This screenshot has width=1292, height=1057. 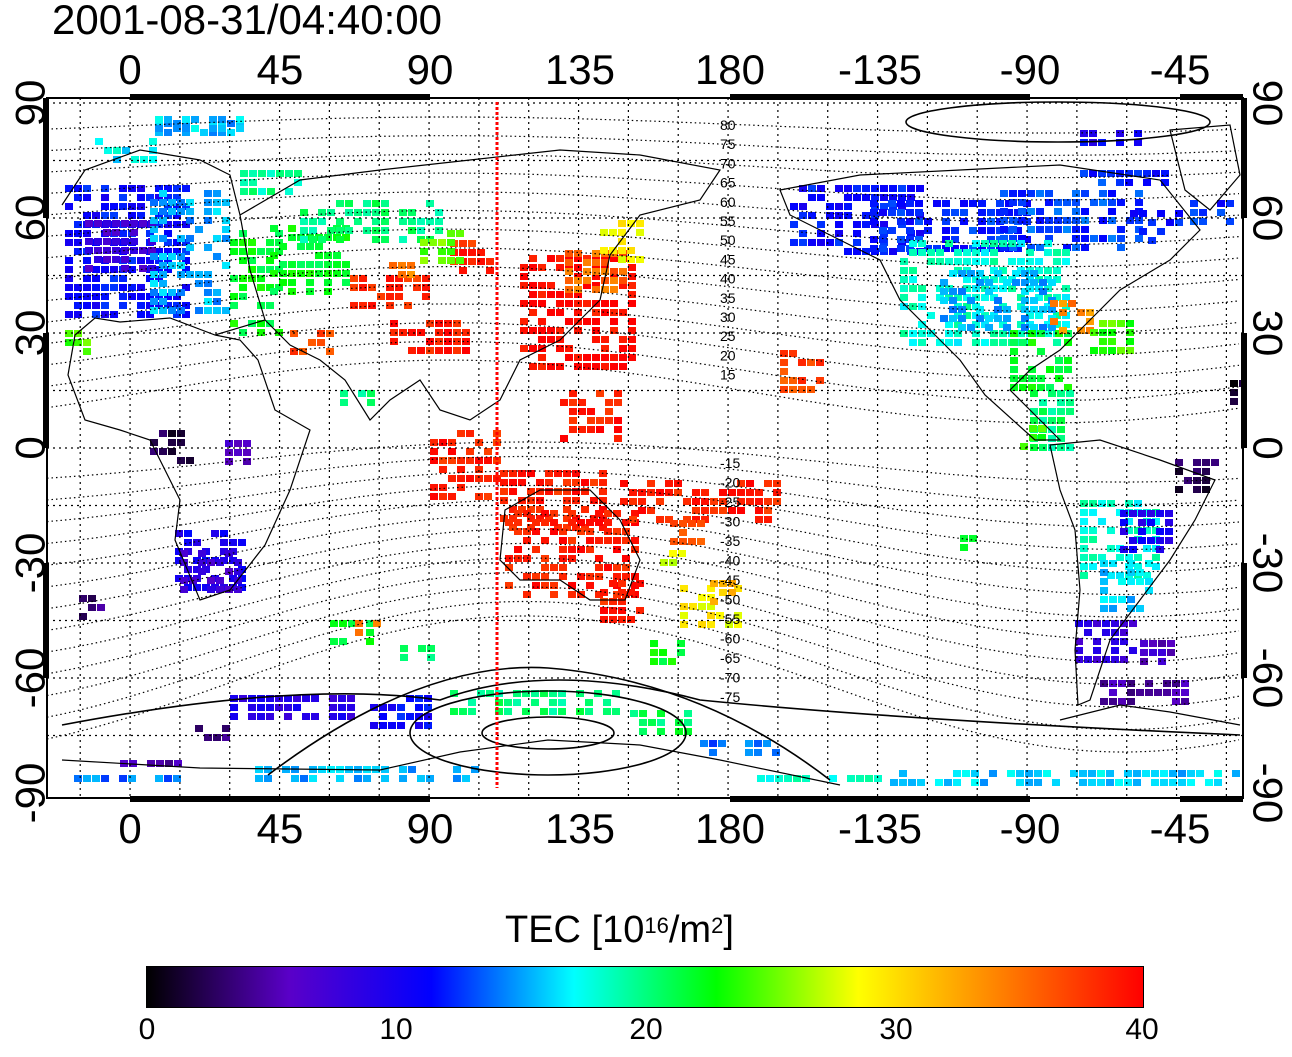 What do you see at coordinates (1268, 103) in the screenshot?
I see `y-tick-right: 90` at bounding box center [1268, 103].